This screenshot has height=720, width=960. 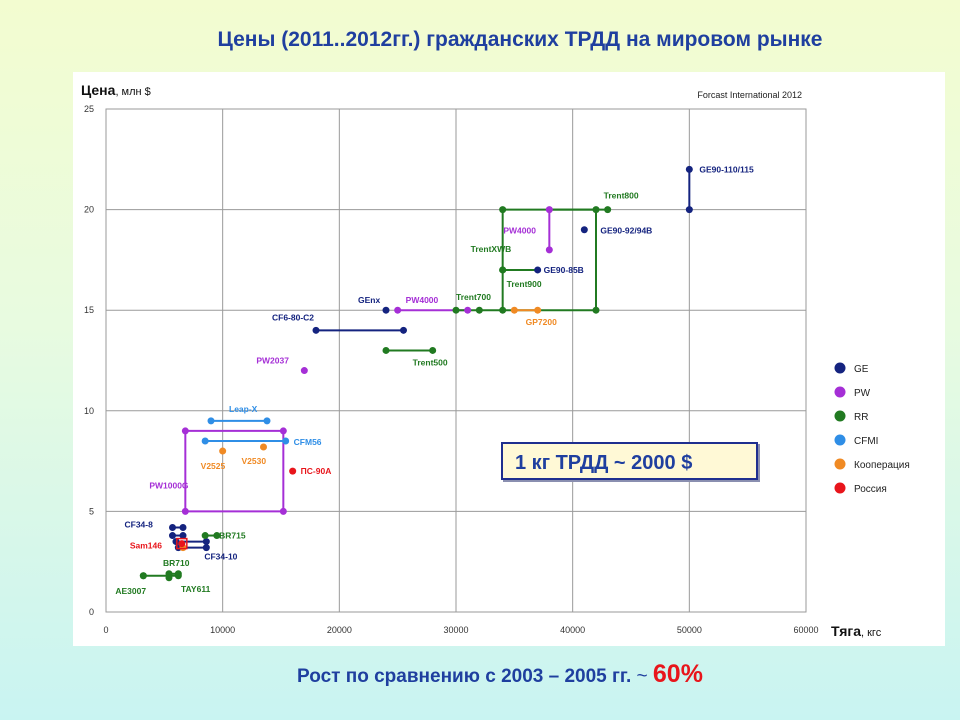 I want to click on legend-label: Россия, so click(x=870, y=489).